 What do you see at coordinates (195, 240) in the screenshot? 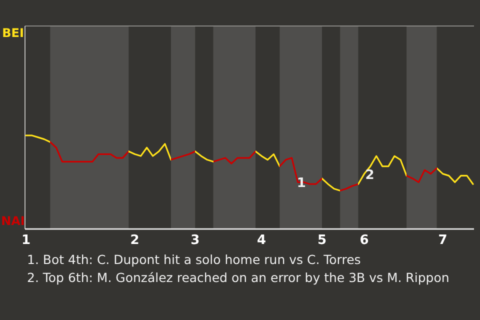
I see `x-tick-label: 3` at bounding box center [195, 240].